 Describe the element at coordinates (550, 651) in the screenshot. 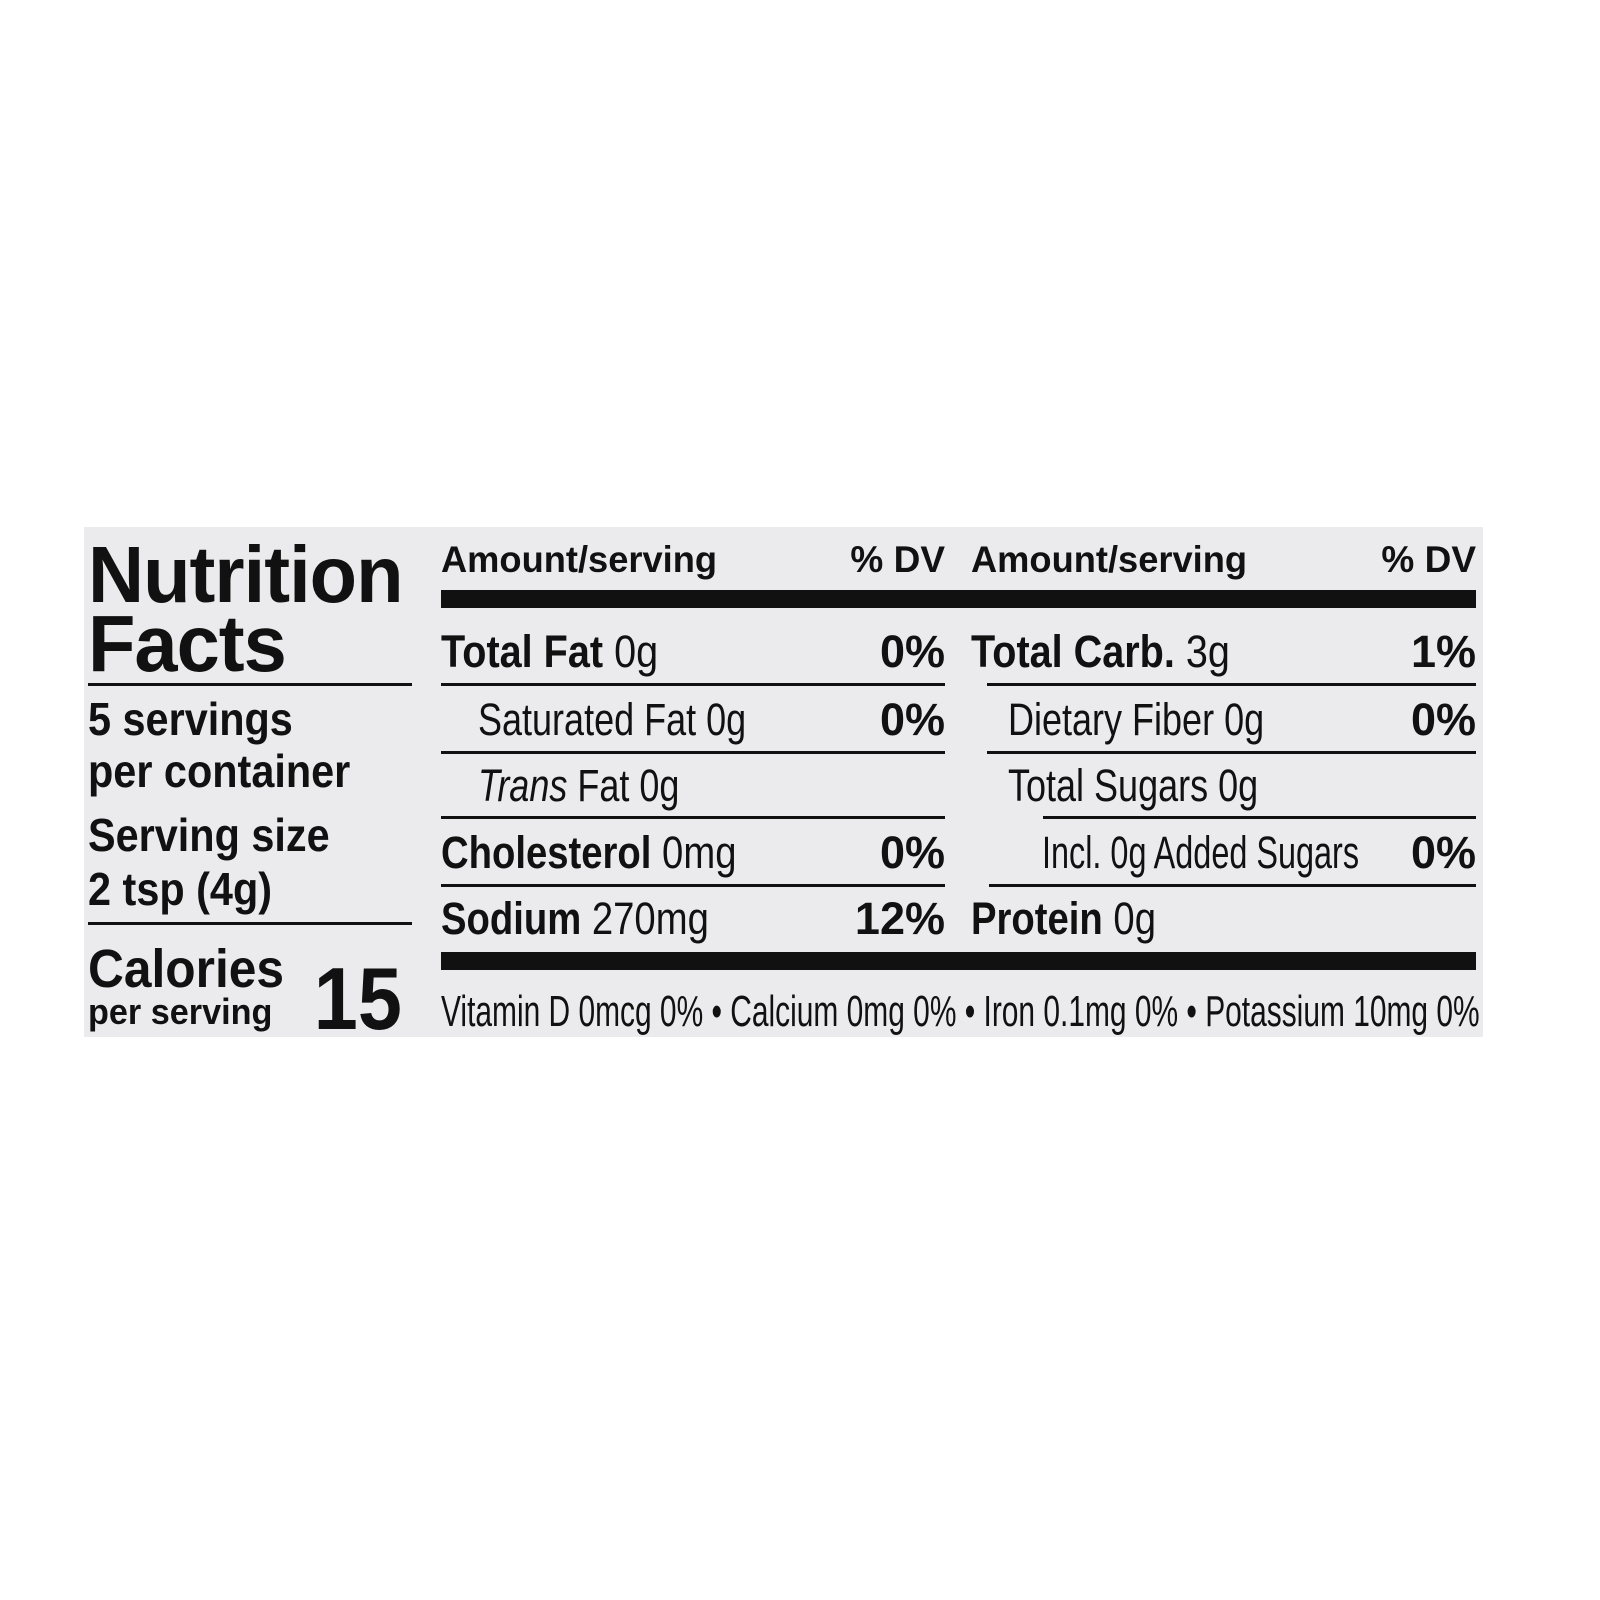

I see `row-total-fat: Total Fat 0g` at that location.